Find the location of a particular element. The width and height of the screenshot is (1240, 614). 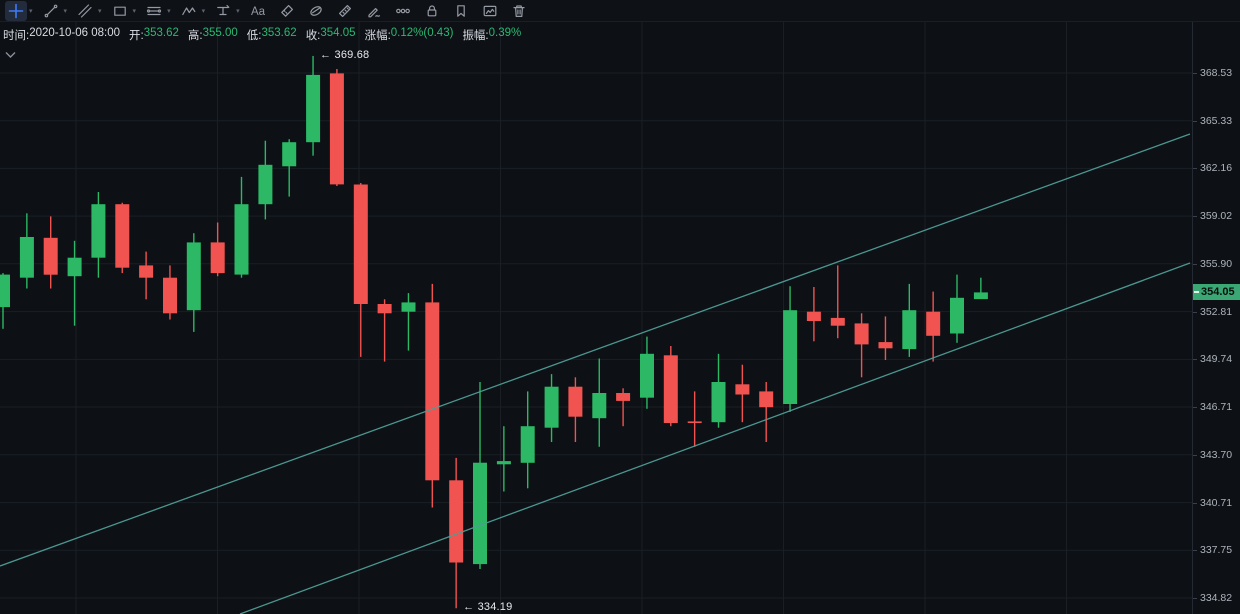

crosshair-tool-group: ▾ is located at coordinates (19, 10).